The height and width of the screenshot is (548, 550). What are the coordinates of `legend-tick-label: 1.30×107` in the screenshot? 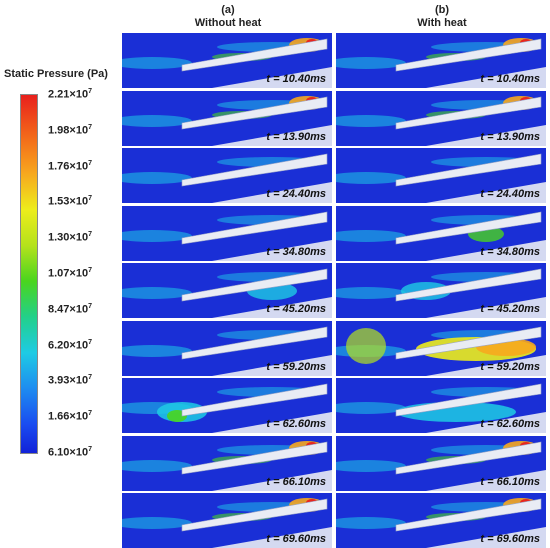 It's located at (70, 237).